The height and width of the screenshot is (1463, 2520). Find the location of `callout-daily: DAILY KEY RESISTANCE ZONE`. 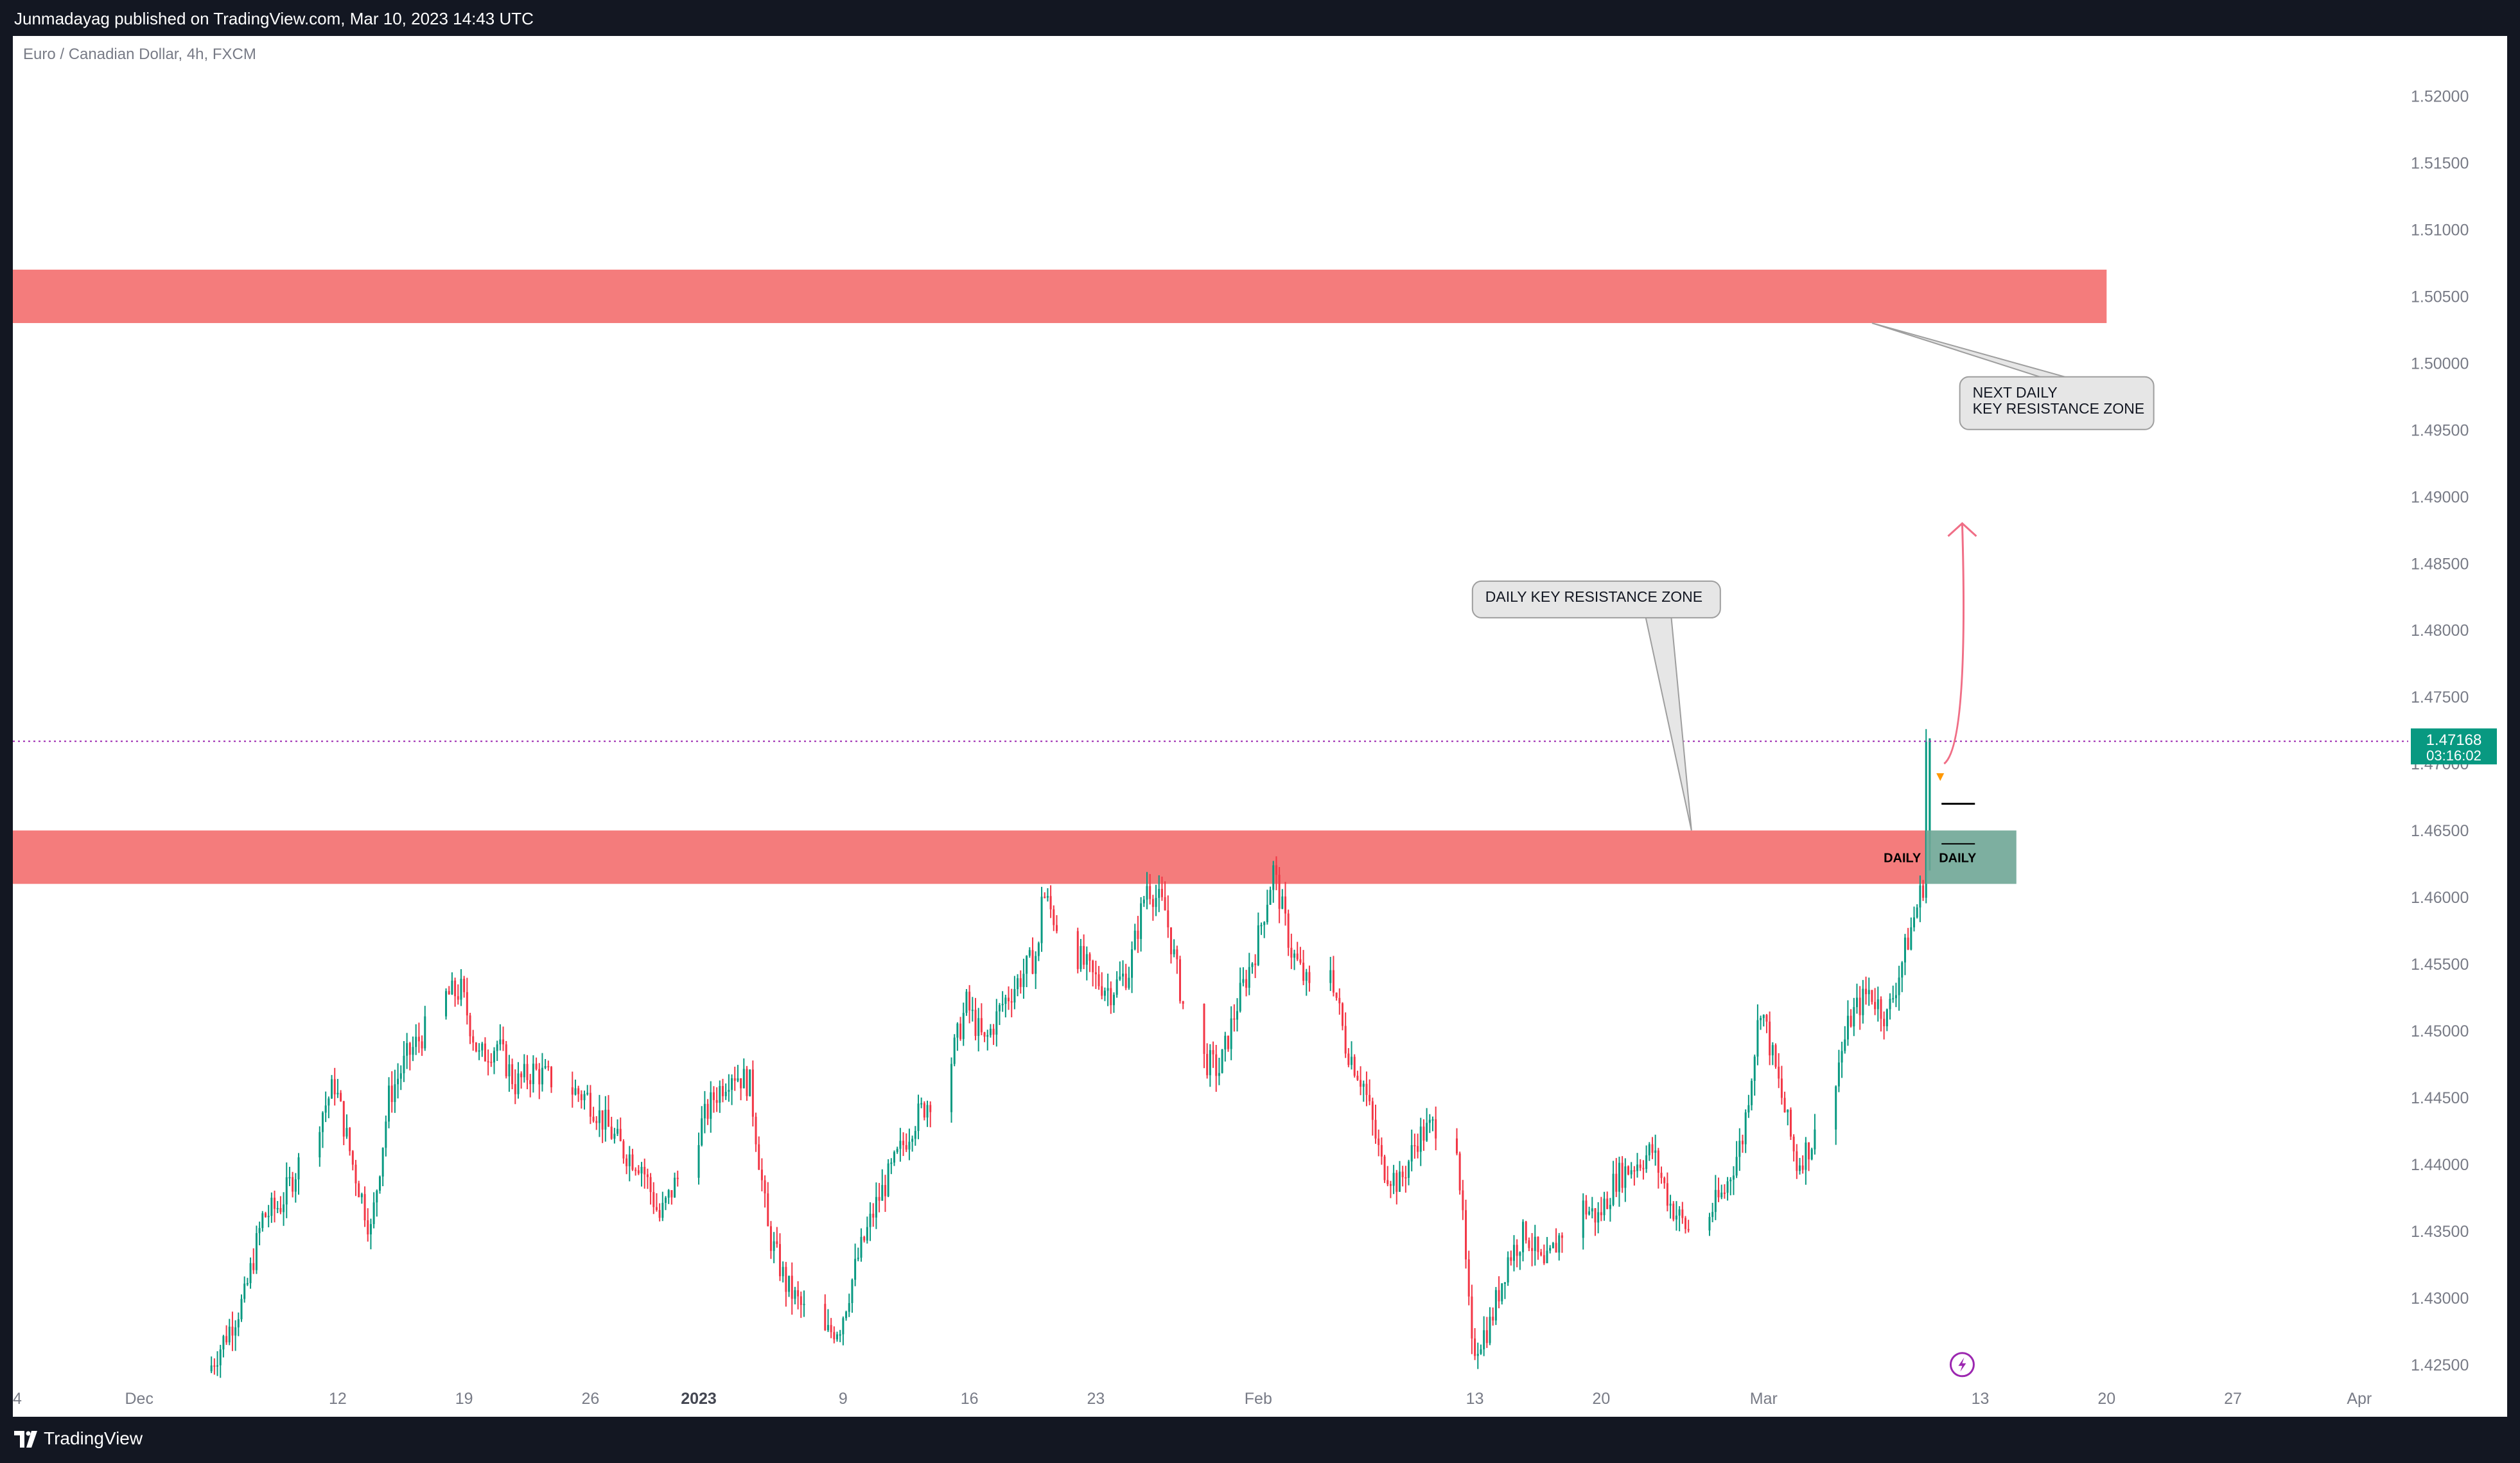

callout-daily: DAILY KEY RESISTANCE ZONE is located at coordinates (1596, 706).